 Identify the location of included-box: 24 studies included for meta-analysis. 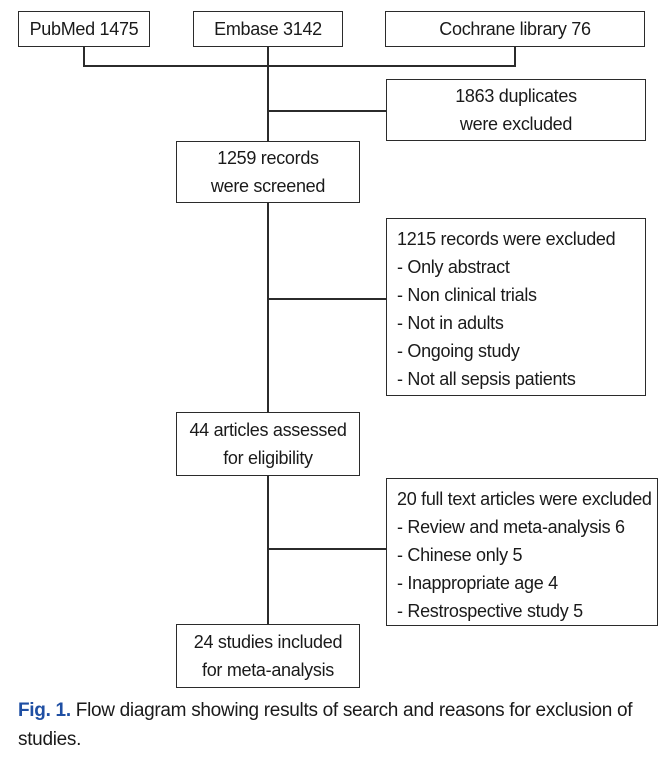
(268, 656).